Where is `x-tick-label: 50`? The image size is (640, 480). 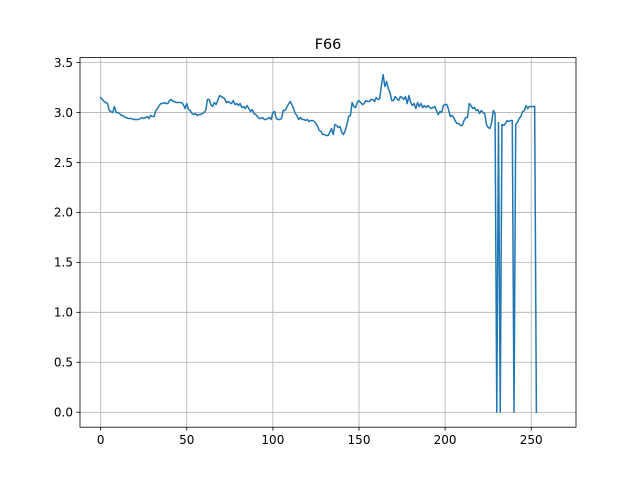 x-tick-label: 50 is located at coordinates (186, 440).